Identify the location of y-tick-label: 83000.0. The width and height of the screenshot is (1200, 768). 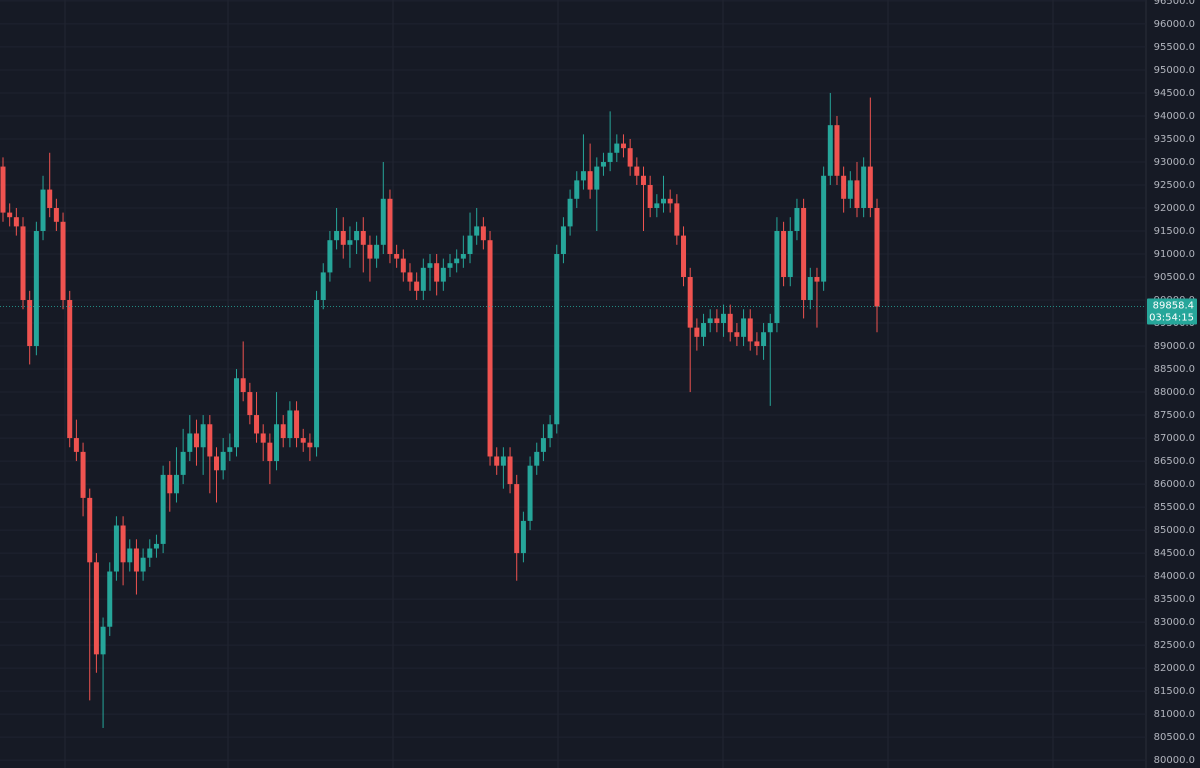
(1174, 622).